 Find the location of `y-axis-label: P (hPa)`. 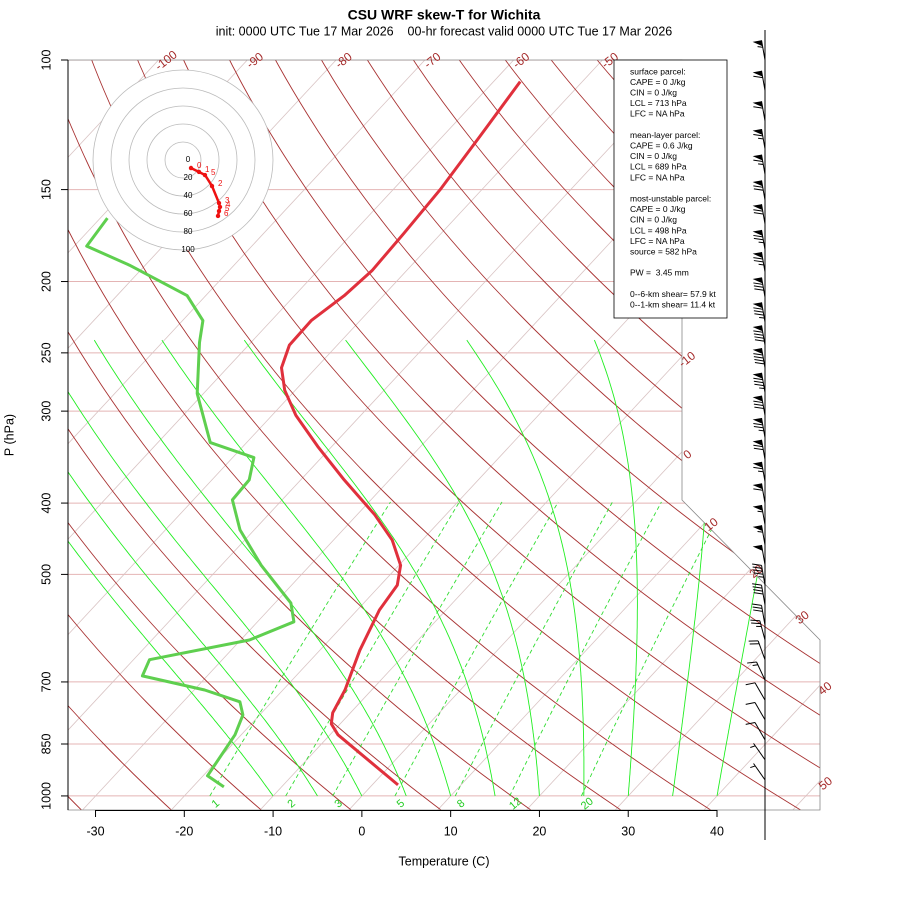

y-axis-label: P (hPa) is located at coordinates (9, 435).